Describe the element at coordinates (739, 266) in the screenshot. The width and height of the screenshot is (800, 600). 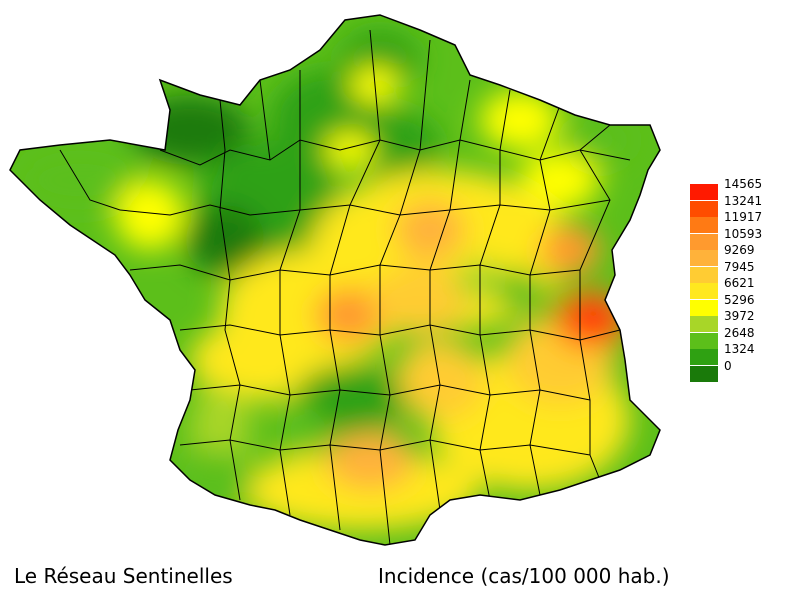
I see `legend-label: 7945` at that location.